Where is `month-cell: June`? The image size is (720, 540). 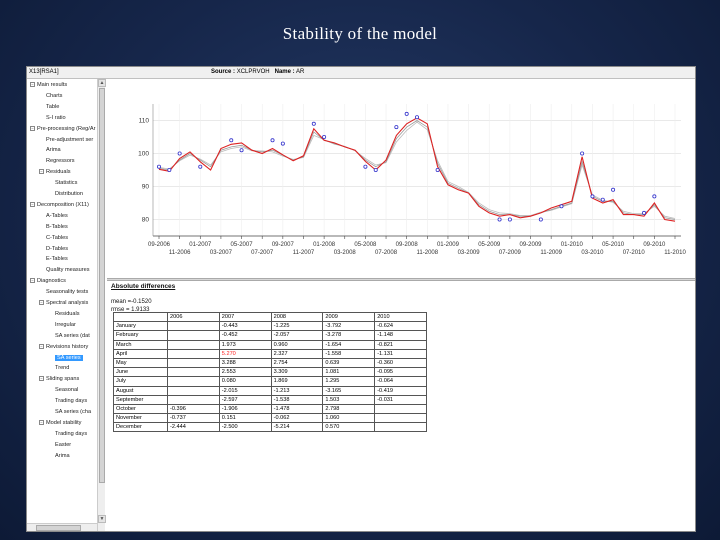 month-cell: June is located at coordinates (140, 372).